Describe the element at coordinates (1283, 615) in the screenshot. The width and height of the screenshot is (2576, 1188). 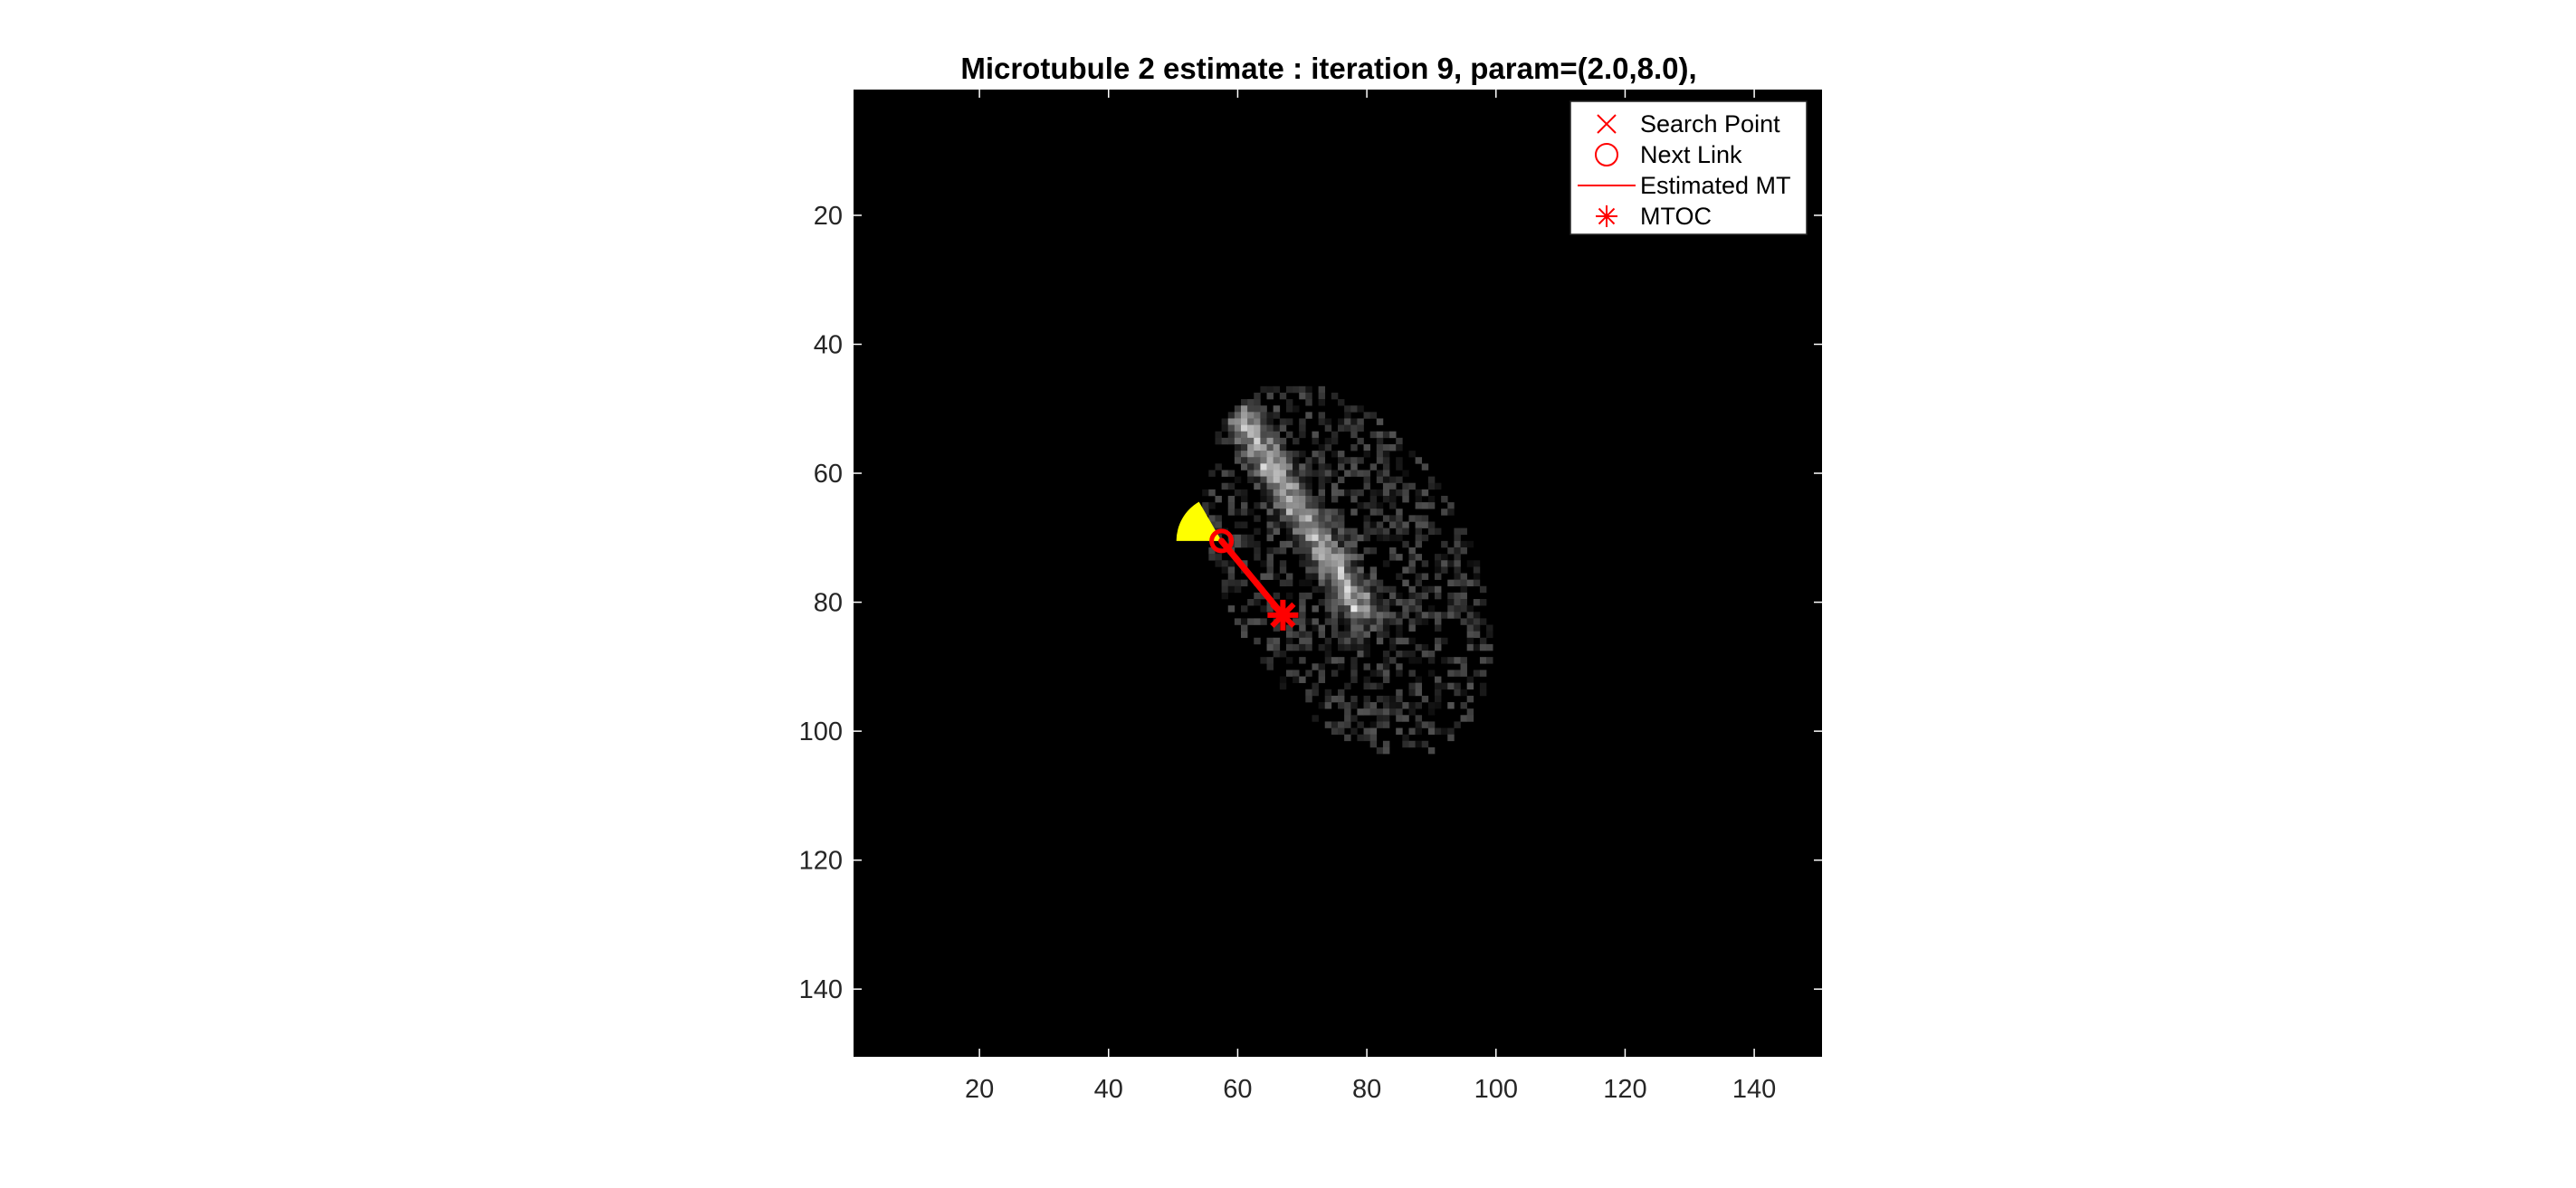
I see `mtoc-marker` at that location.